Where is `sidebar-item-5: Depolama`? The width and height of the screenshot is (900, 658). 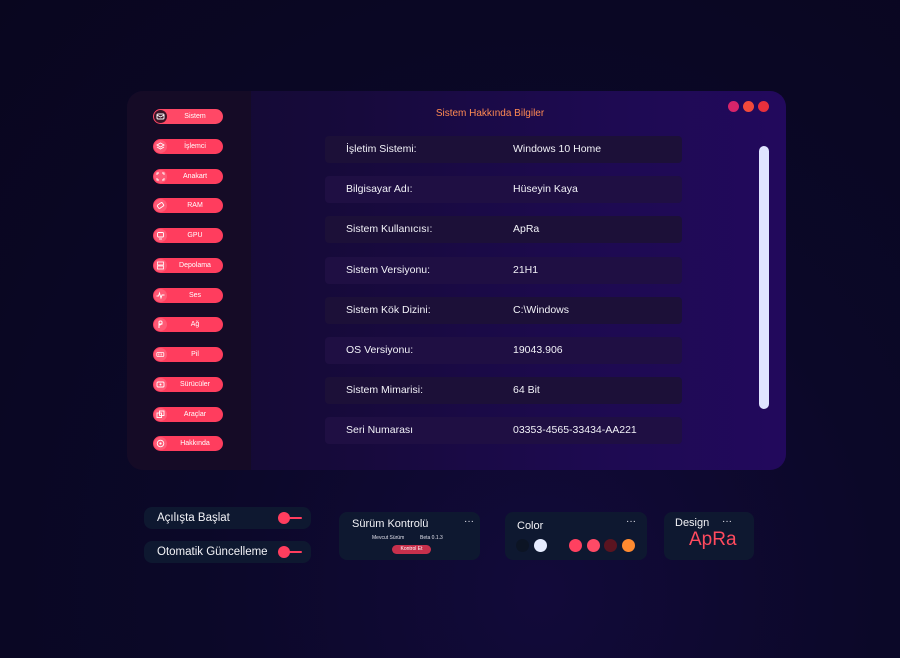 sidebar-item-5: Depolama is located at coordinates (188, 265).